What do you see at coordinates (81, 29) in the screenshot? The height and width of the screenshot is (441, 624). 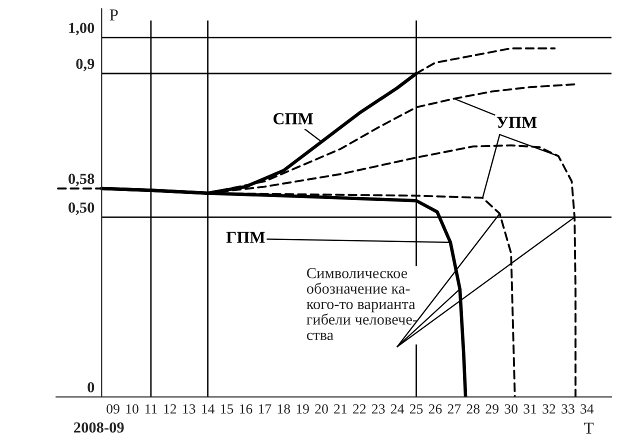 I see `y-tick-label: 1,00` at bounding box center [81, 29].